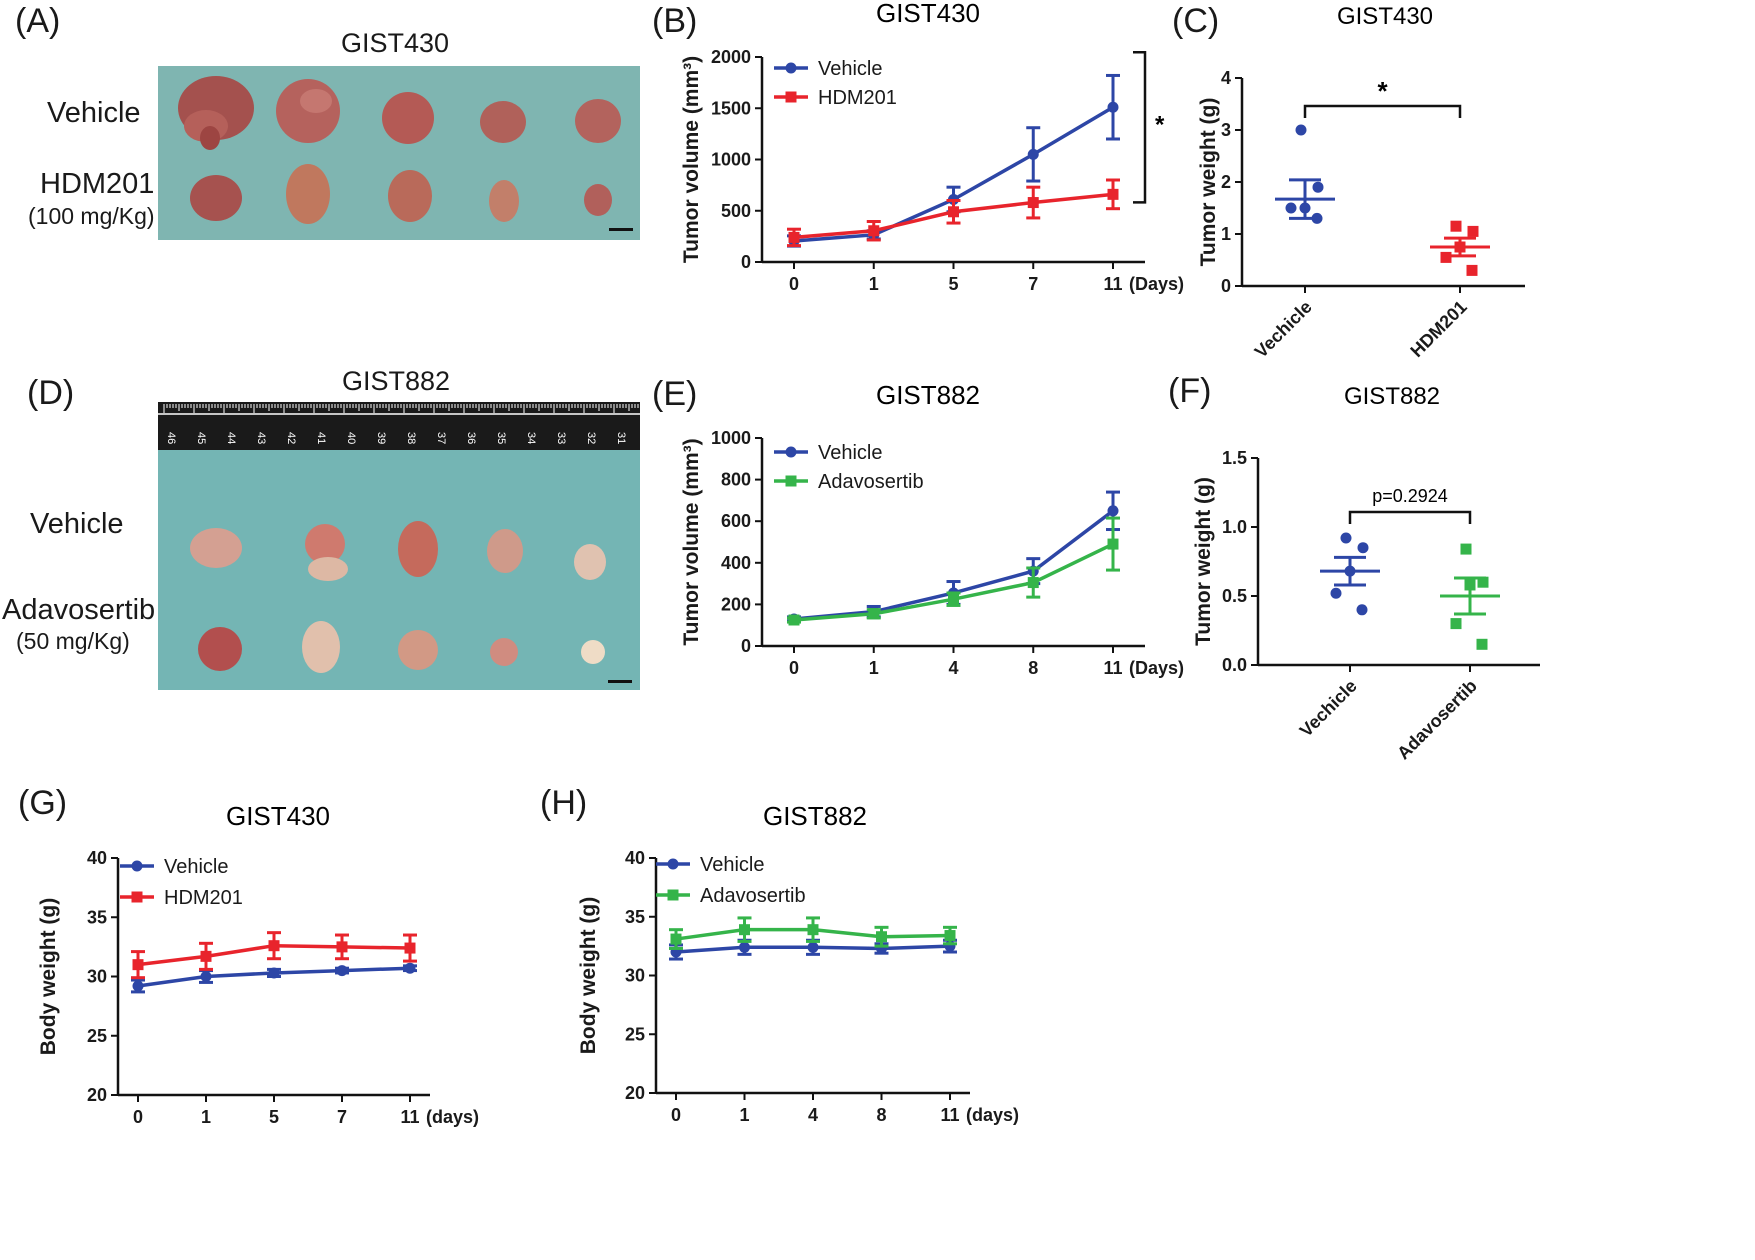 The image size is (1755, 1260). Describe the element at coordinates (835, 98) in the screenshot. I see `legend-entry: HDM201` at that location.